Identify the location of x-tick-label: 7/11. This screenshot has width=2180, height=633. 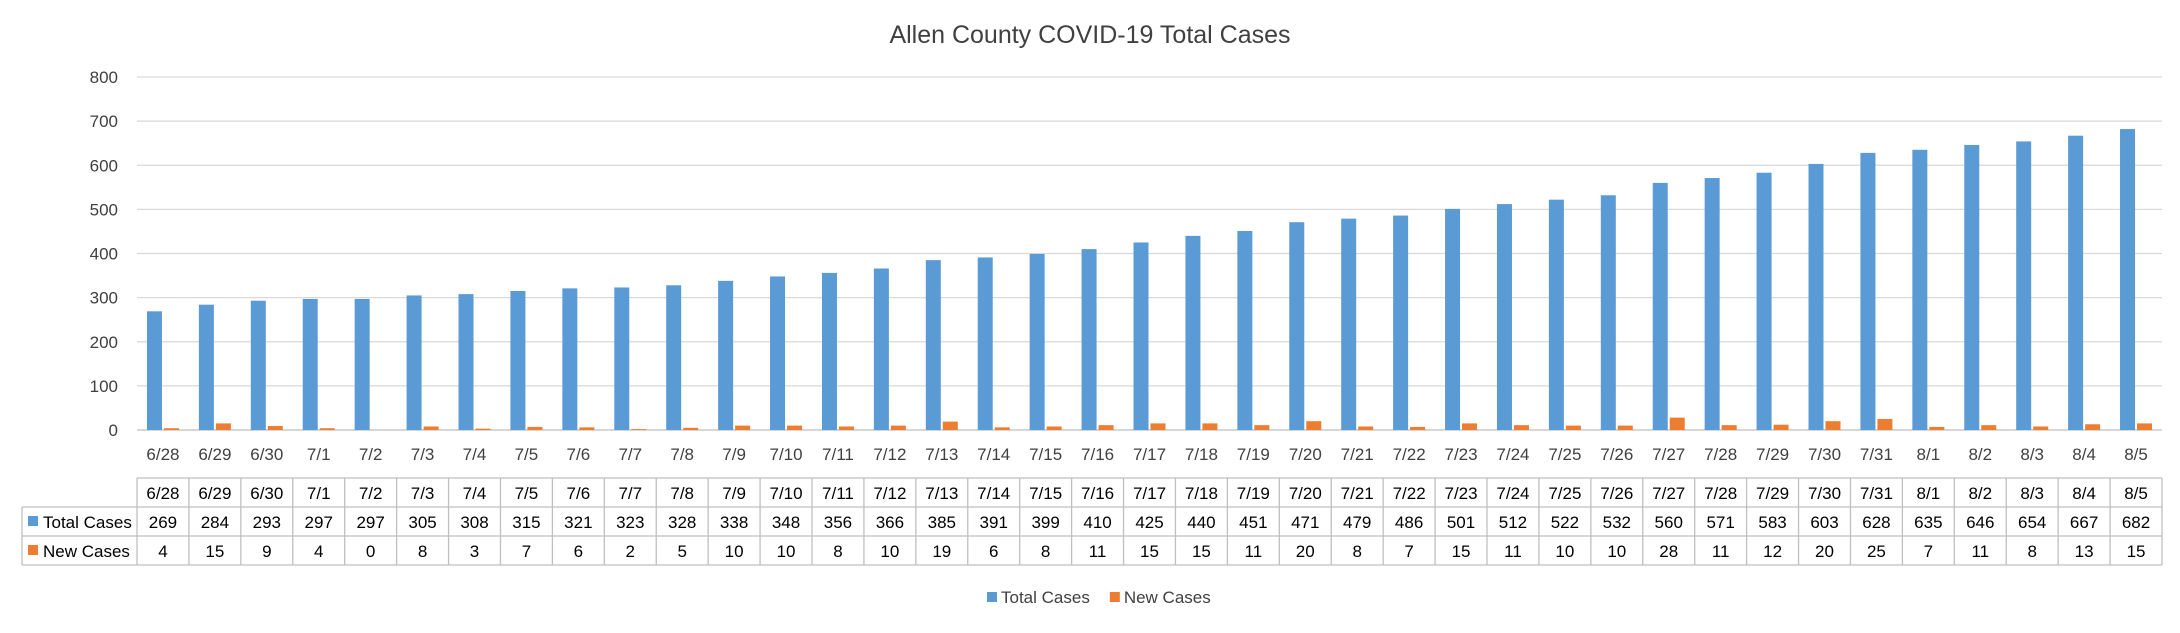
(838, 454).